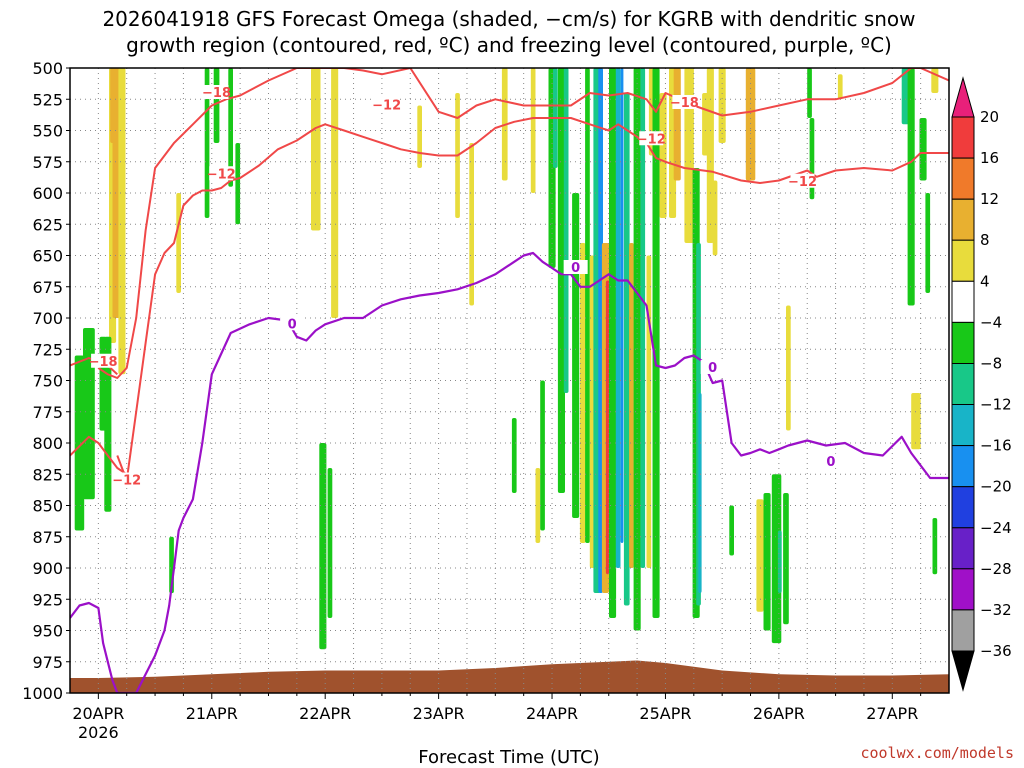  I want to click on x-tick-label-26APR: 26APR, so click(779, 713).